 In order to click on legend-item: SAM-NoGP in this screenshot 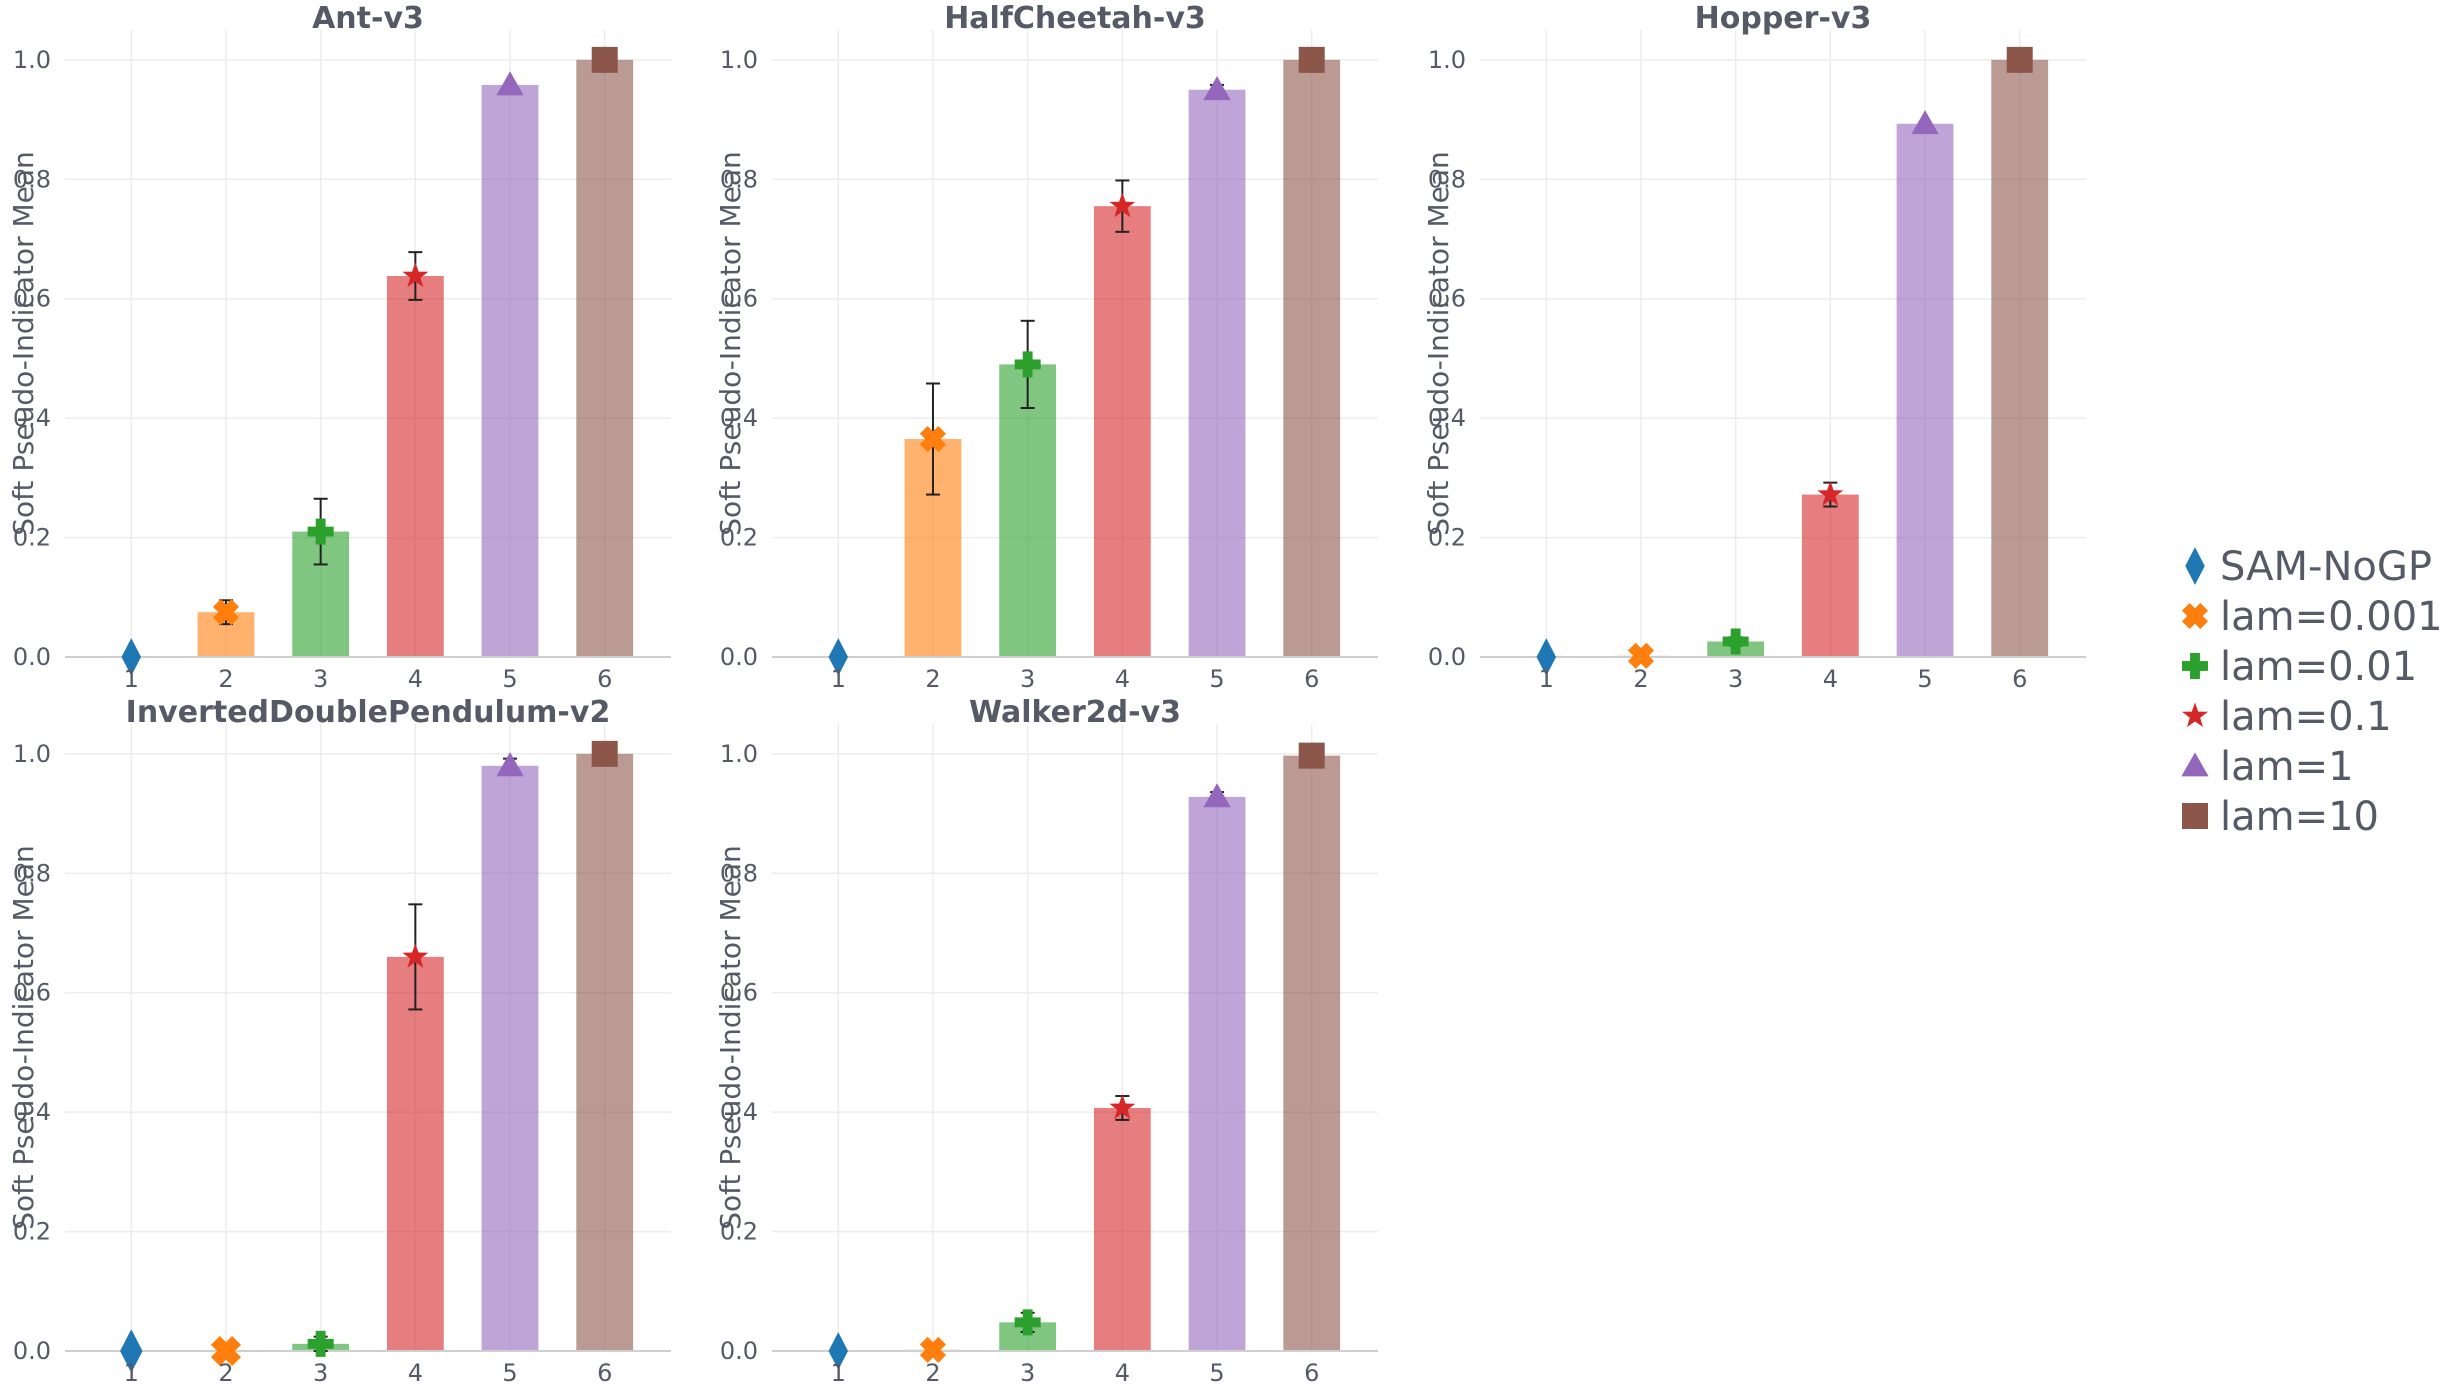, I will do `click(2308, 567)`.